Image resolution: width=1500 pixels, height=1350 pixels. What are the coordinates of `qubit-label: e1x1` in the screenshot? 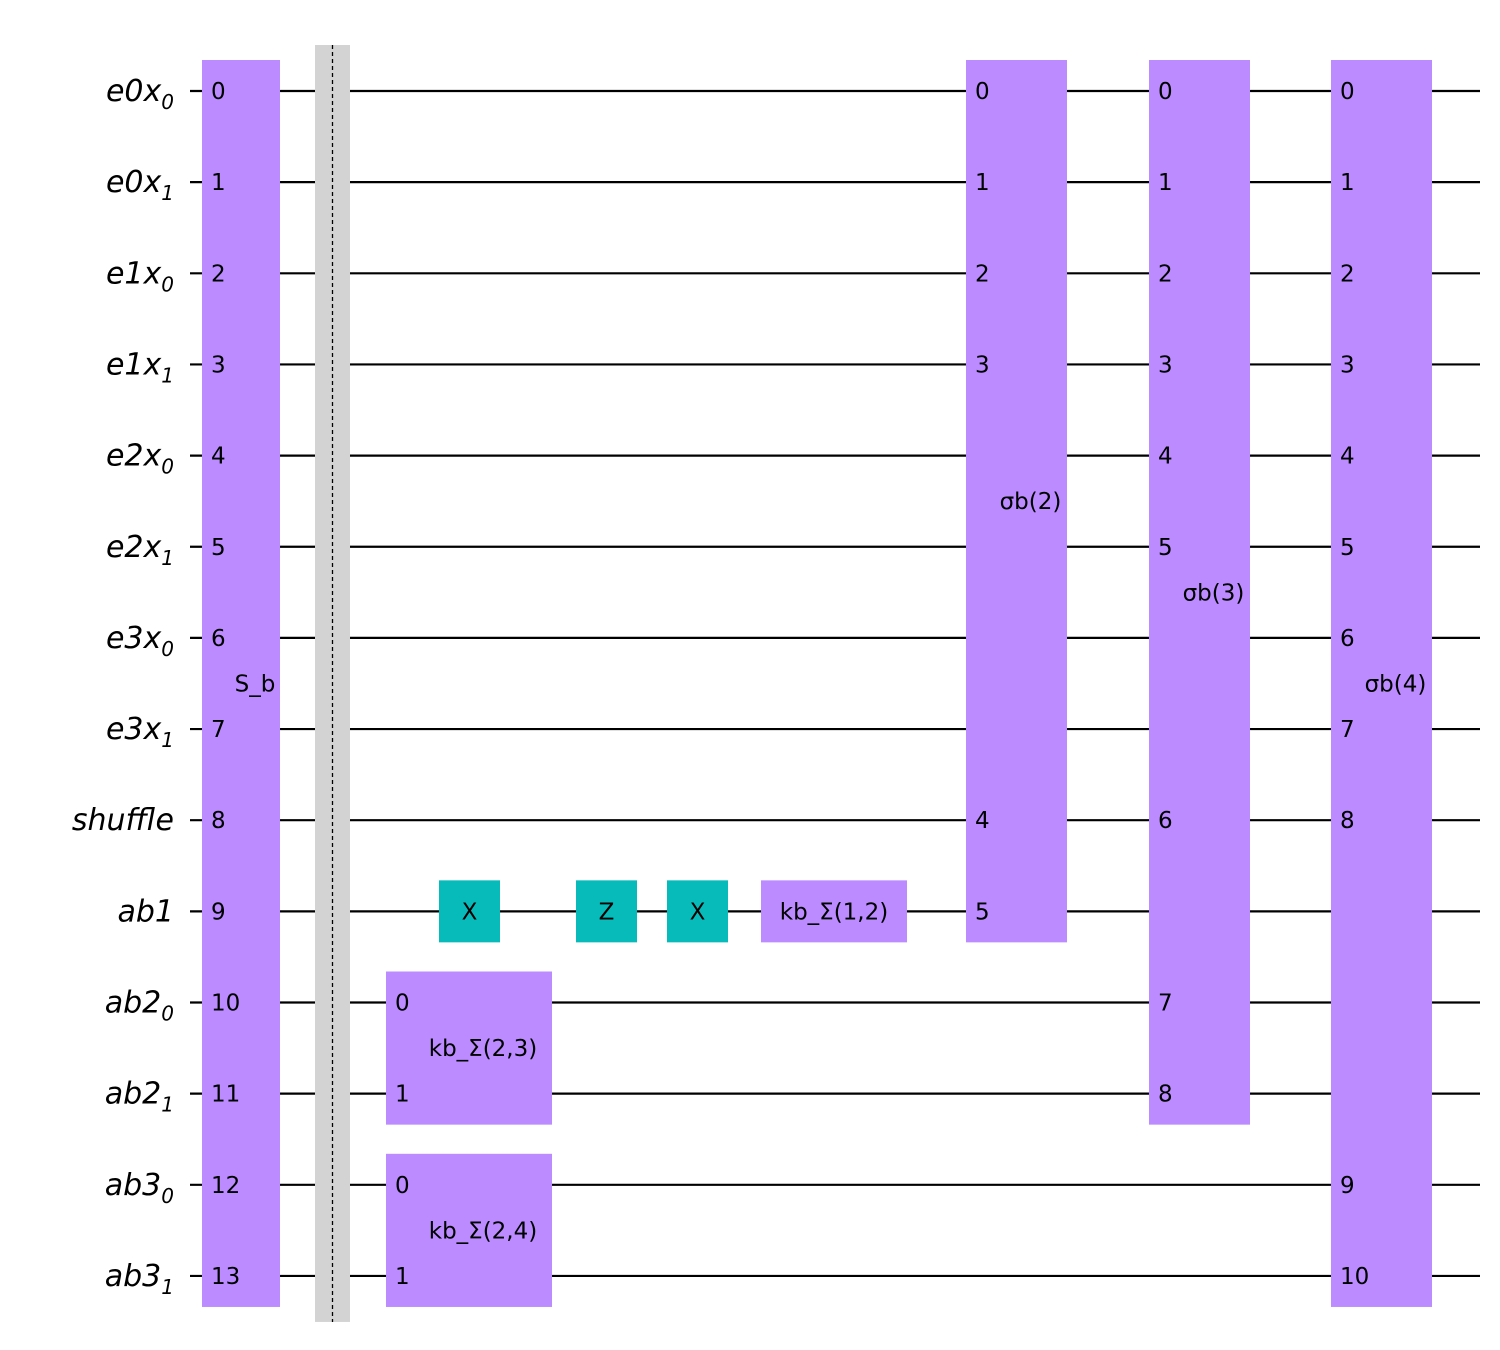 It's located at (140, 367).